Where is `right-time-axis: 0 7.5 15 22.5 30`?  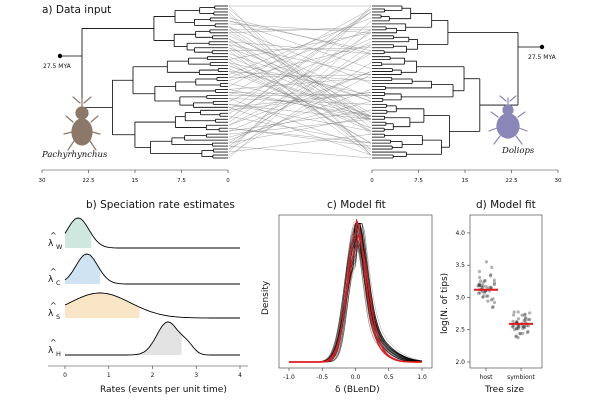 right-time-axis: 0 7.5 15 22.5 30 is located at coordinates (466, 176).